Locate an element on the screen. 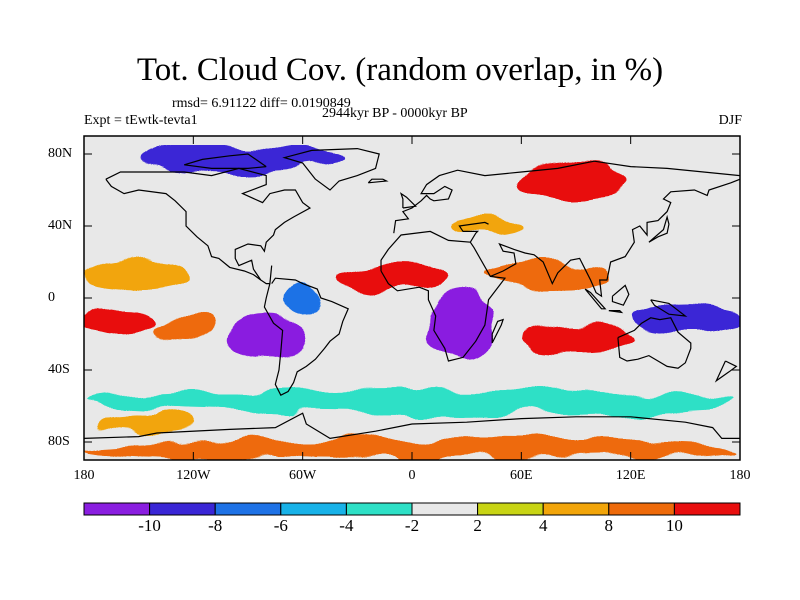 Image resolution: width=800 pixels, height=600 pixels. lat-tick-label: 80S is located at coordinates (59, 441).